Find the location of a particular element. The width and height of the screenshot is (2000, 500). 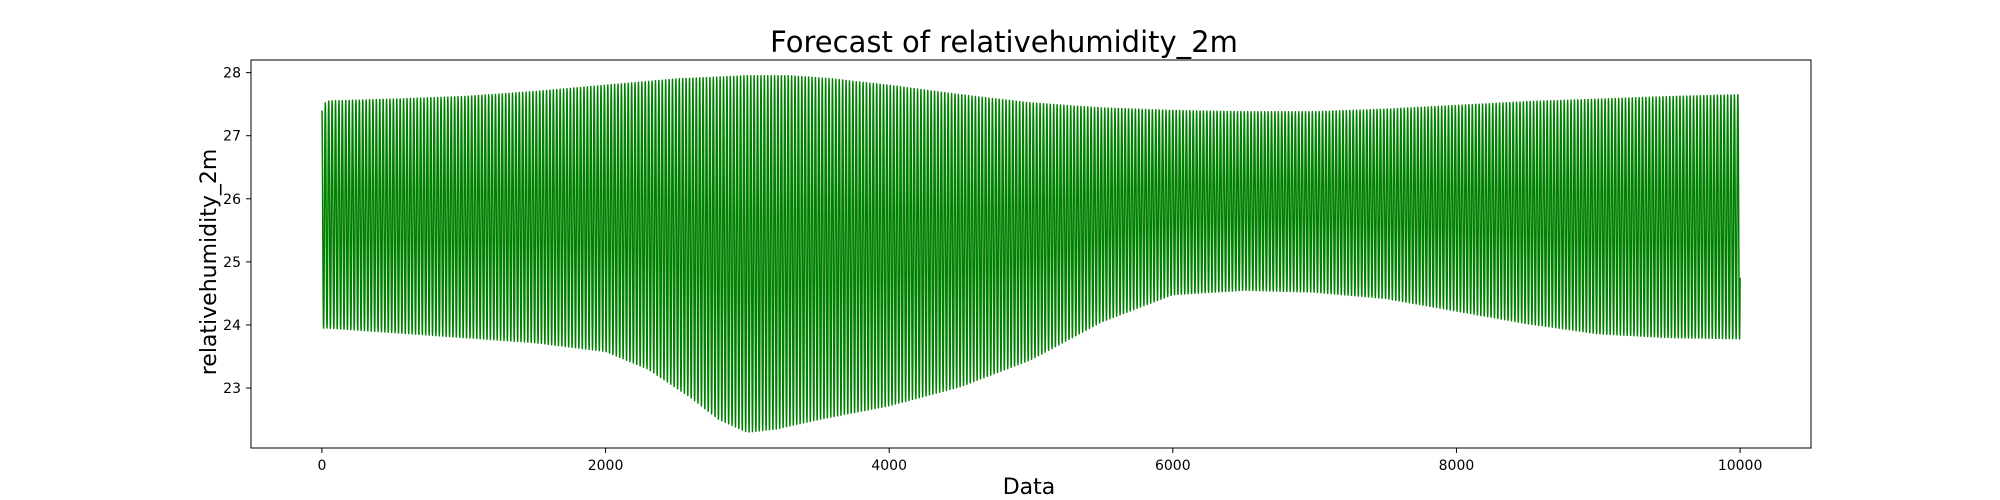

chart-title: Forecast of relativehumidity_2m is located at coordinates (1004, 42).